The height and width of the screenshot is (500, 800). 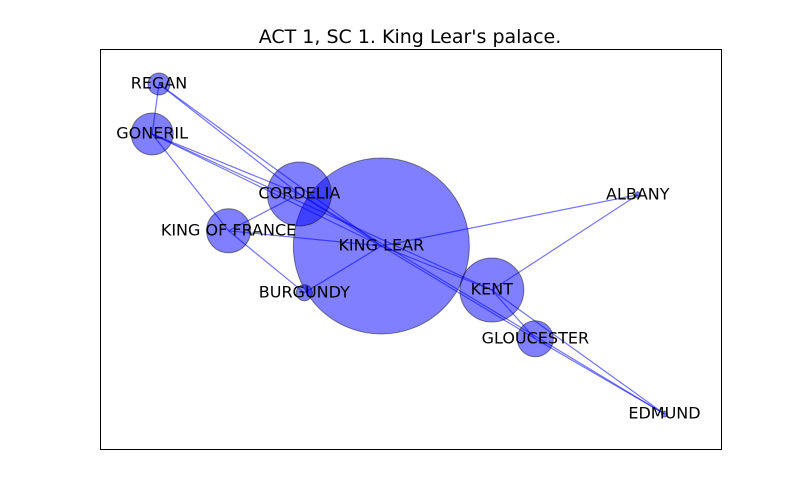 I want to click on node-albany, so click(x=638, y=195).